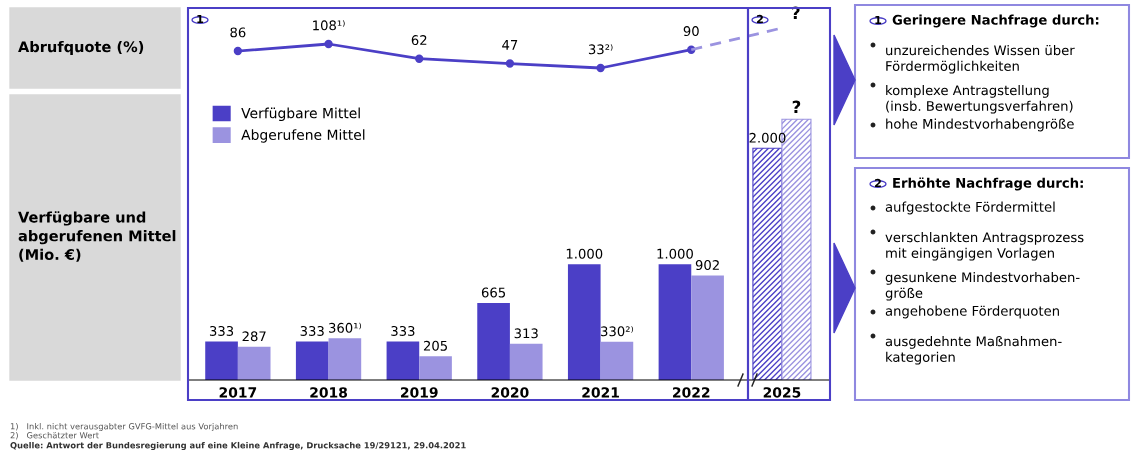 This screenshot has height=461, width=1131. I want to click on text: unzureichendes Wissen über Fördermöglichkeiten, so click(980, 59).